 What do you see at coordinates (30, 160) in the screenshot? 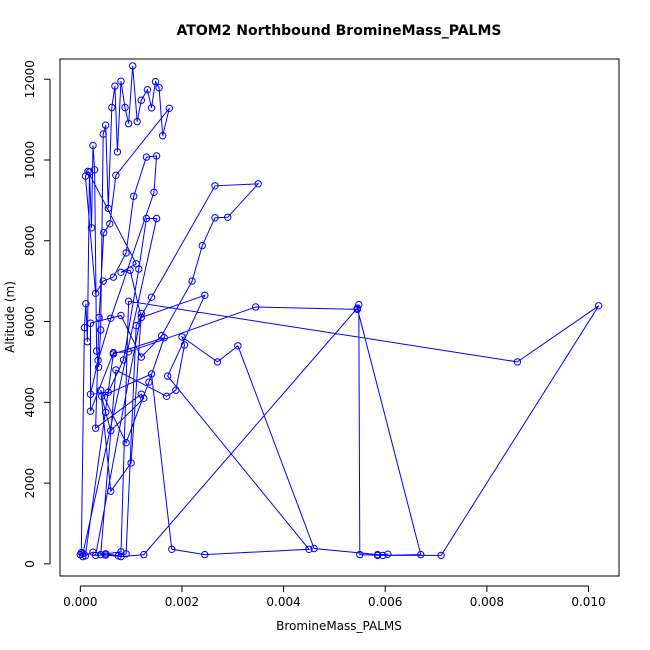
I see `y-tick-label: 10000` at bounding box center [30, 160].